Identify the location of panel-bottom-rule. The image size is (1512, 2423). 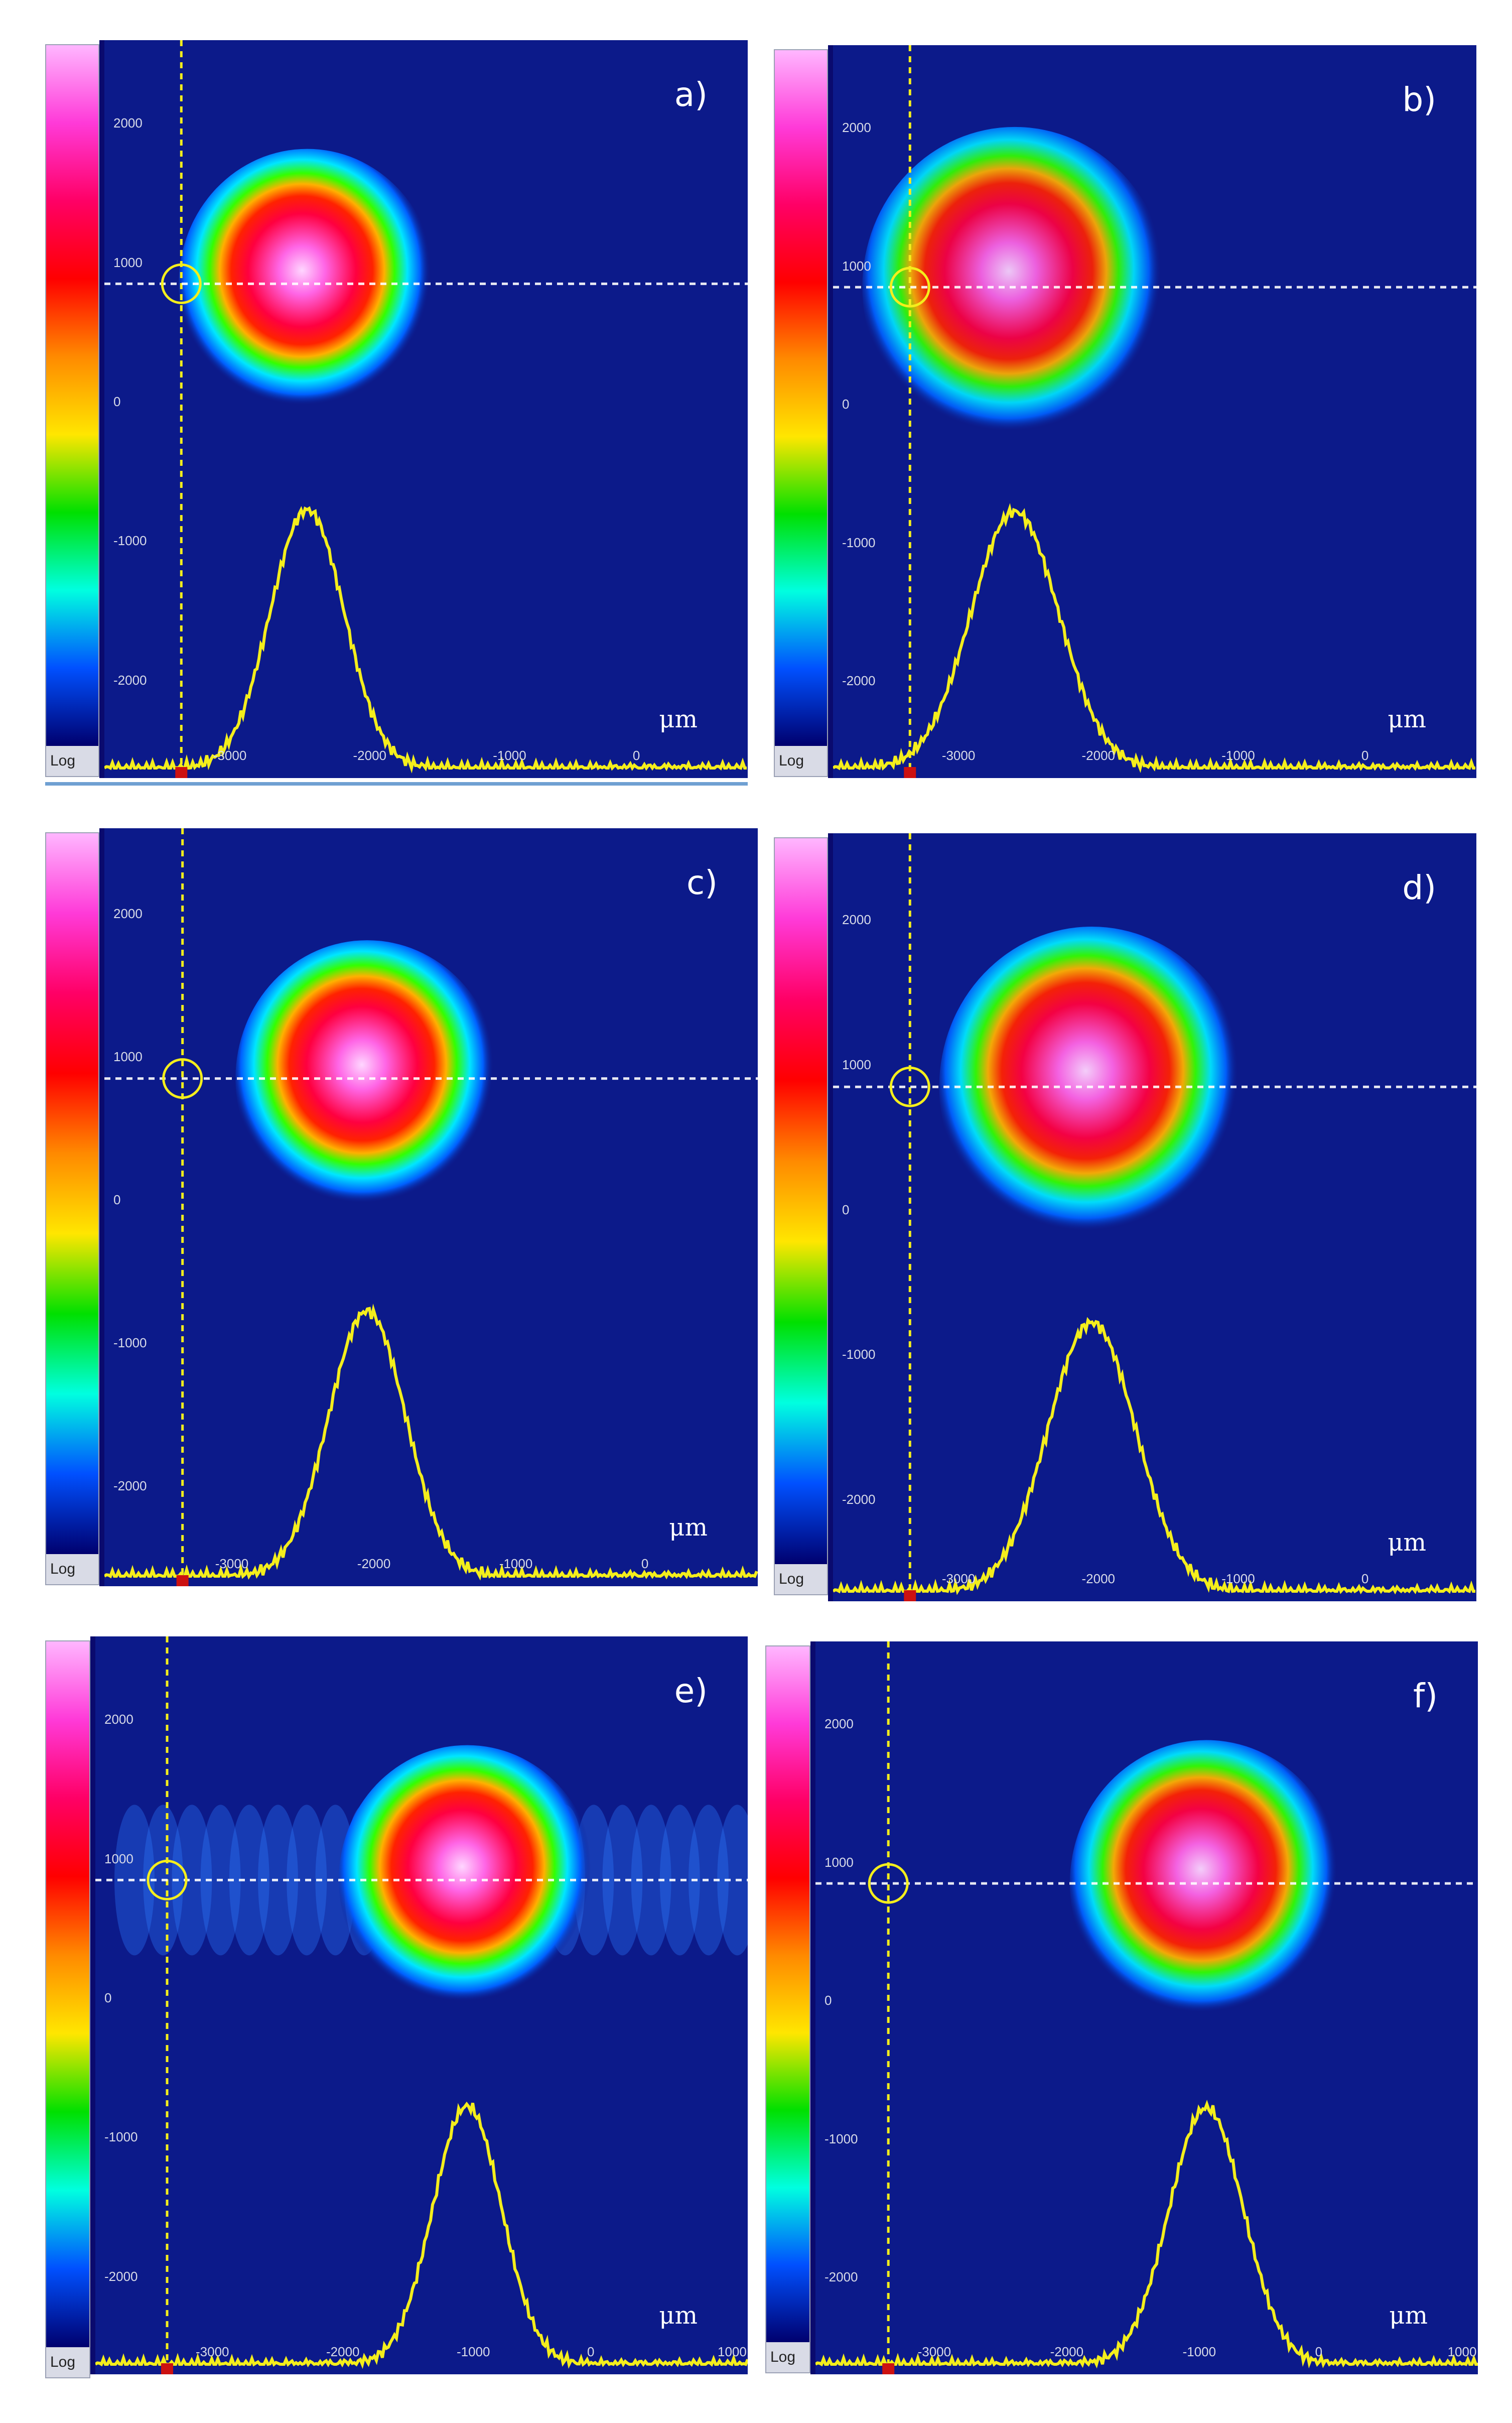
(396, 784).